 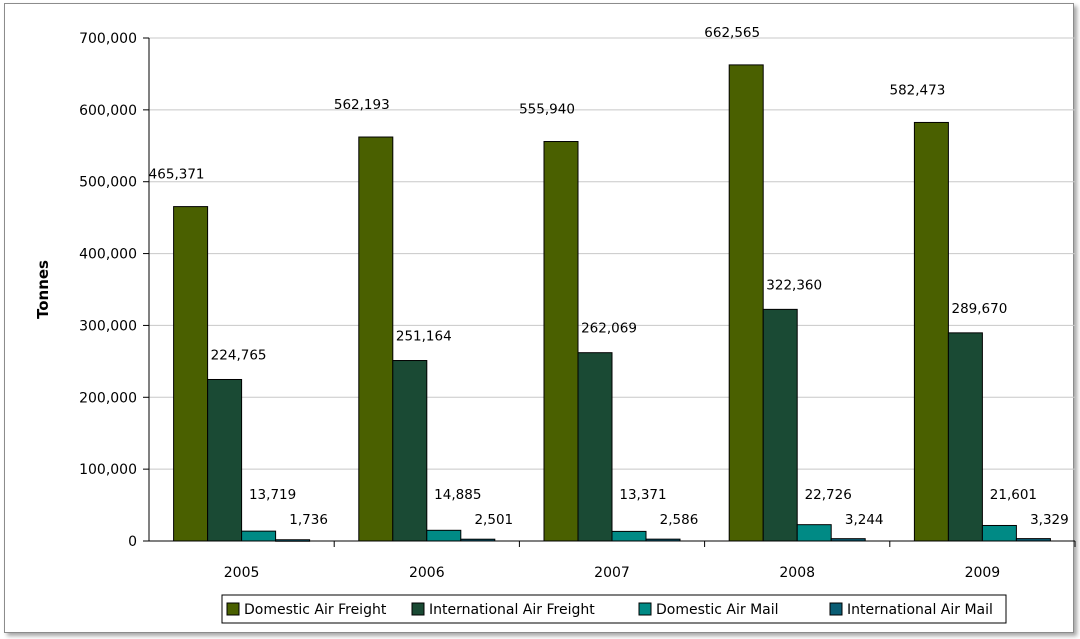 What do you see at coordinates (315, 610) in the screenshot?
I see `legend-label: Domestic Air Freight` at bounding box center [315, 610].